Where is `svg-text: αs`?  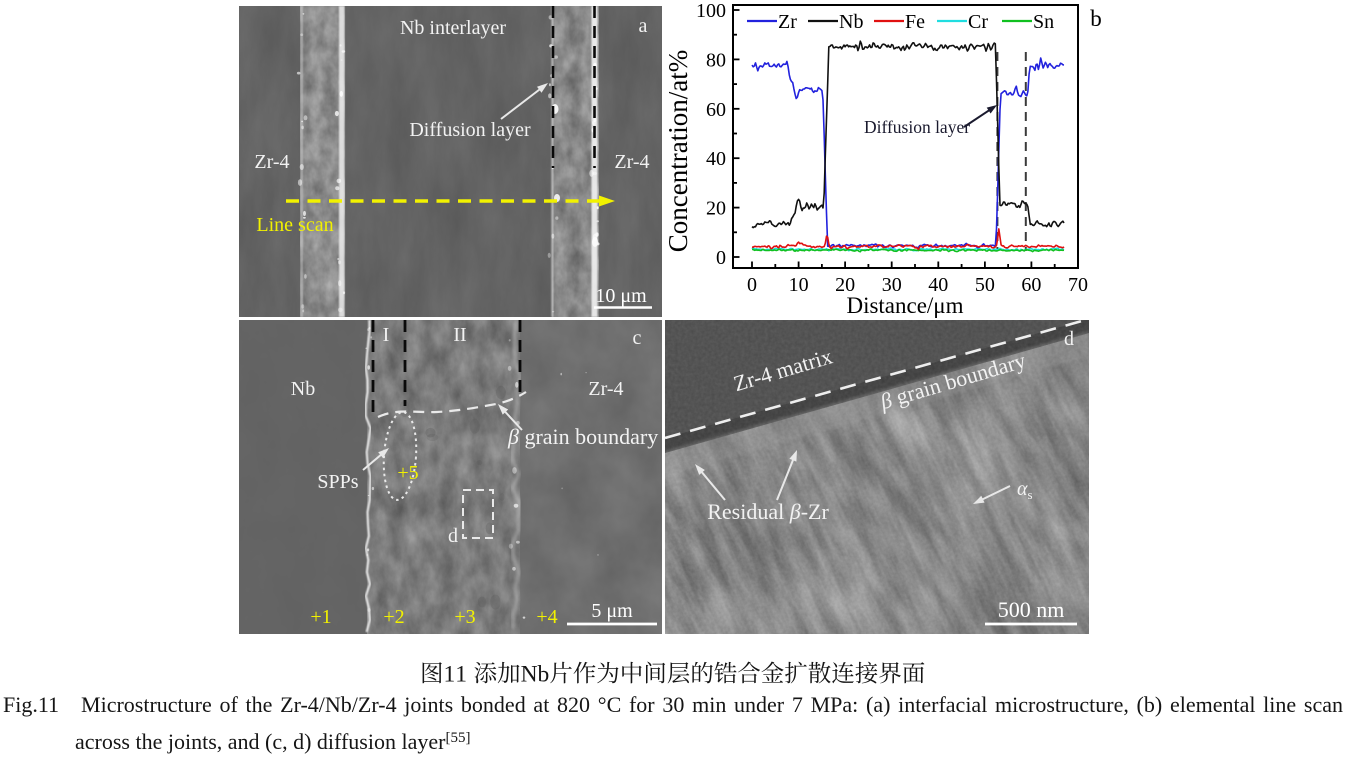 svg-text: αs is located at coordinates (1025, 490).